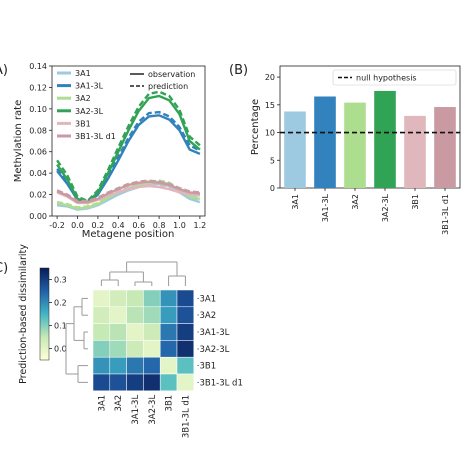 Image resolution: width=474 pixels, height=474 pixels. Describe the element at coordinates (60, 326) in the screenshot. I see `colorbar-tick-label: 0.1` at that location.